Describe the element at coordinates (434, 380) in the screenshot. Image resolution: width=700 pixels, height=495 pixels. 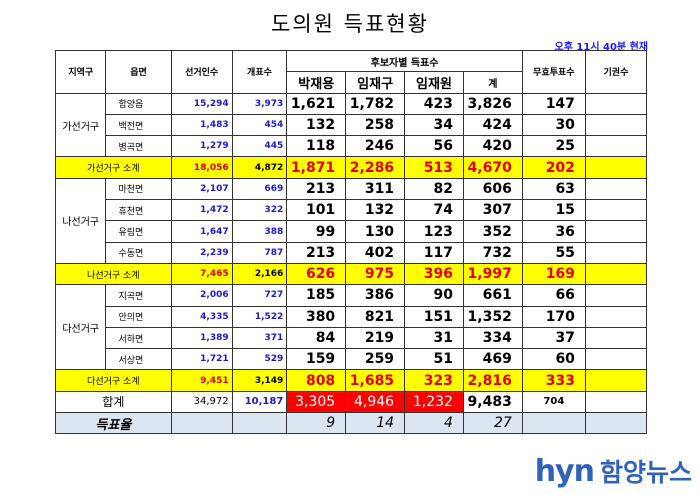
I see `subtotal-candidate-3: 323` at that location.